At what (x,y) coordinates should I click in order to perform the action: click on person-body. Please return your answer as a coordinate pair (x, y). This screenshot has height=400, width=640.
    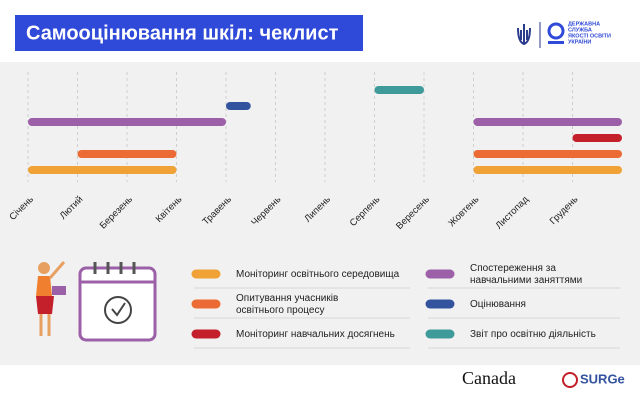
    Looking at the image, I should click on (44, 286).